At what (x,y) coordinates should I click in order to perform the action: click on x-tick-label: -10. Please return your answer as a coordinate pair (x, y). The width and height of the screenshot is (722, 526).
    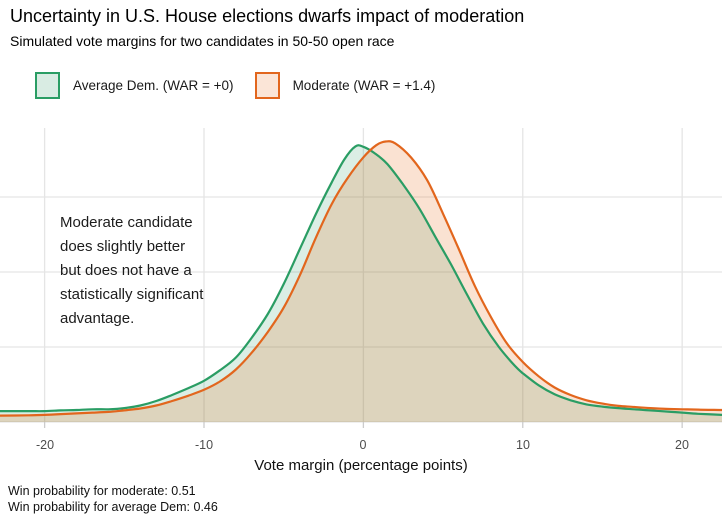
    Looking at the image, I should click on (204, 445).